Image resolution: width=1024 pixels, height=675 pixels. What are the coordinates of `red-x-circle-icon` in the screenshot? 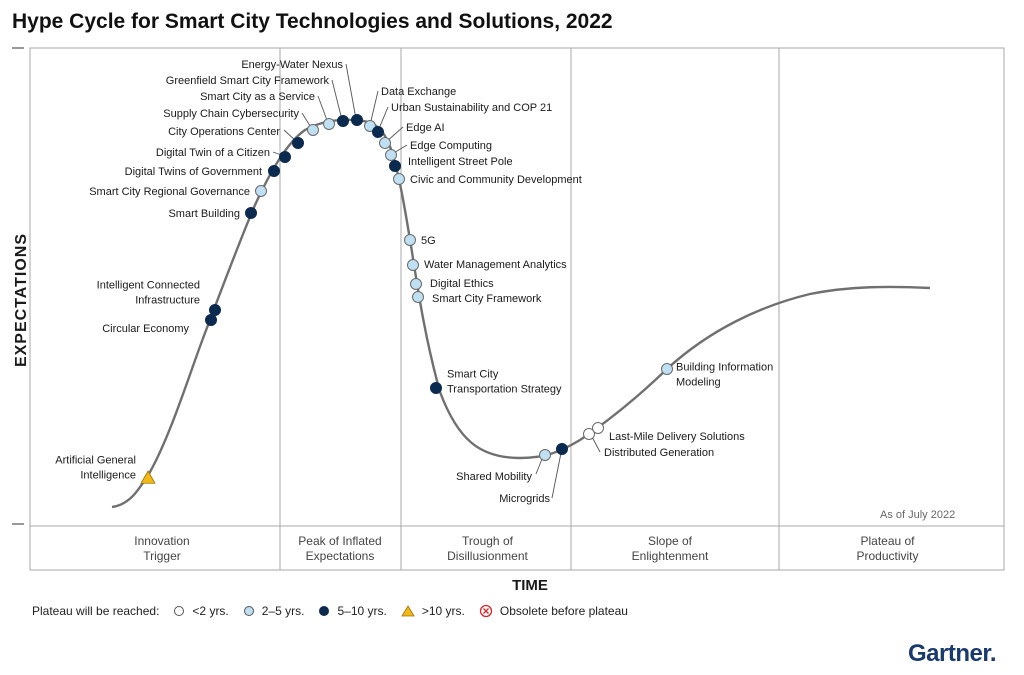 It's located at (486, 611).